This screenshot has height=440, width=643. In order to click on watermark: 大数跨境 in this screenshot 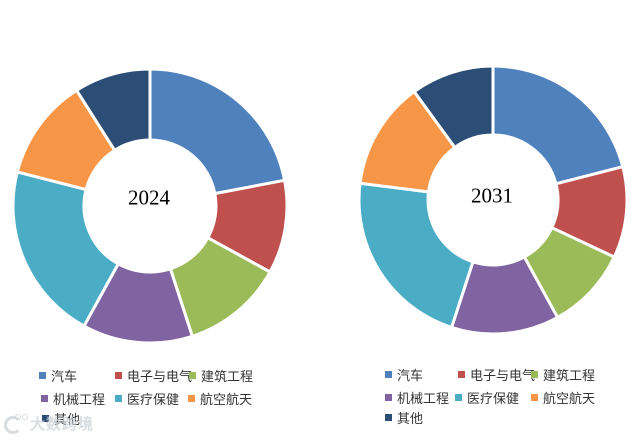, I will do `click(48, 423)`.